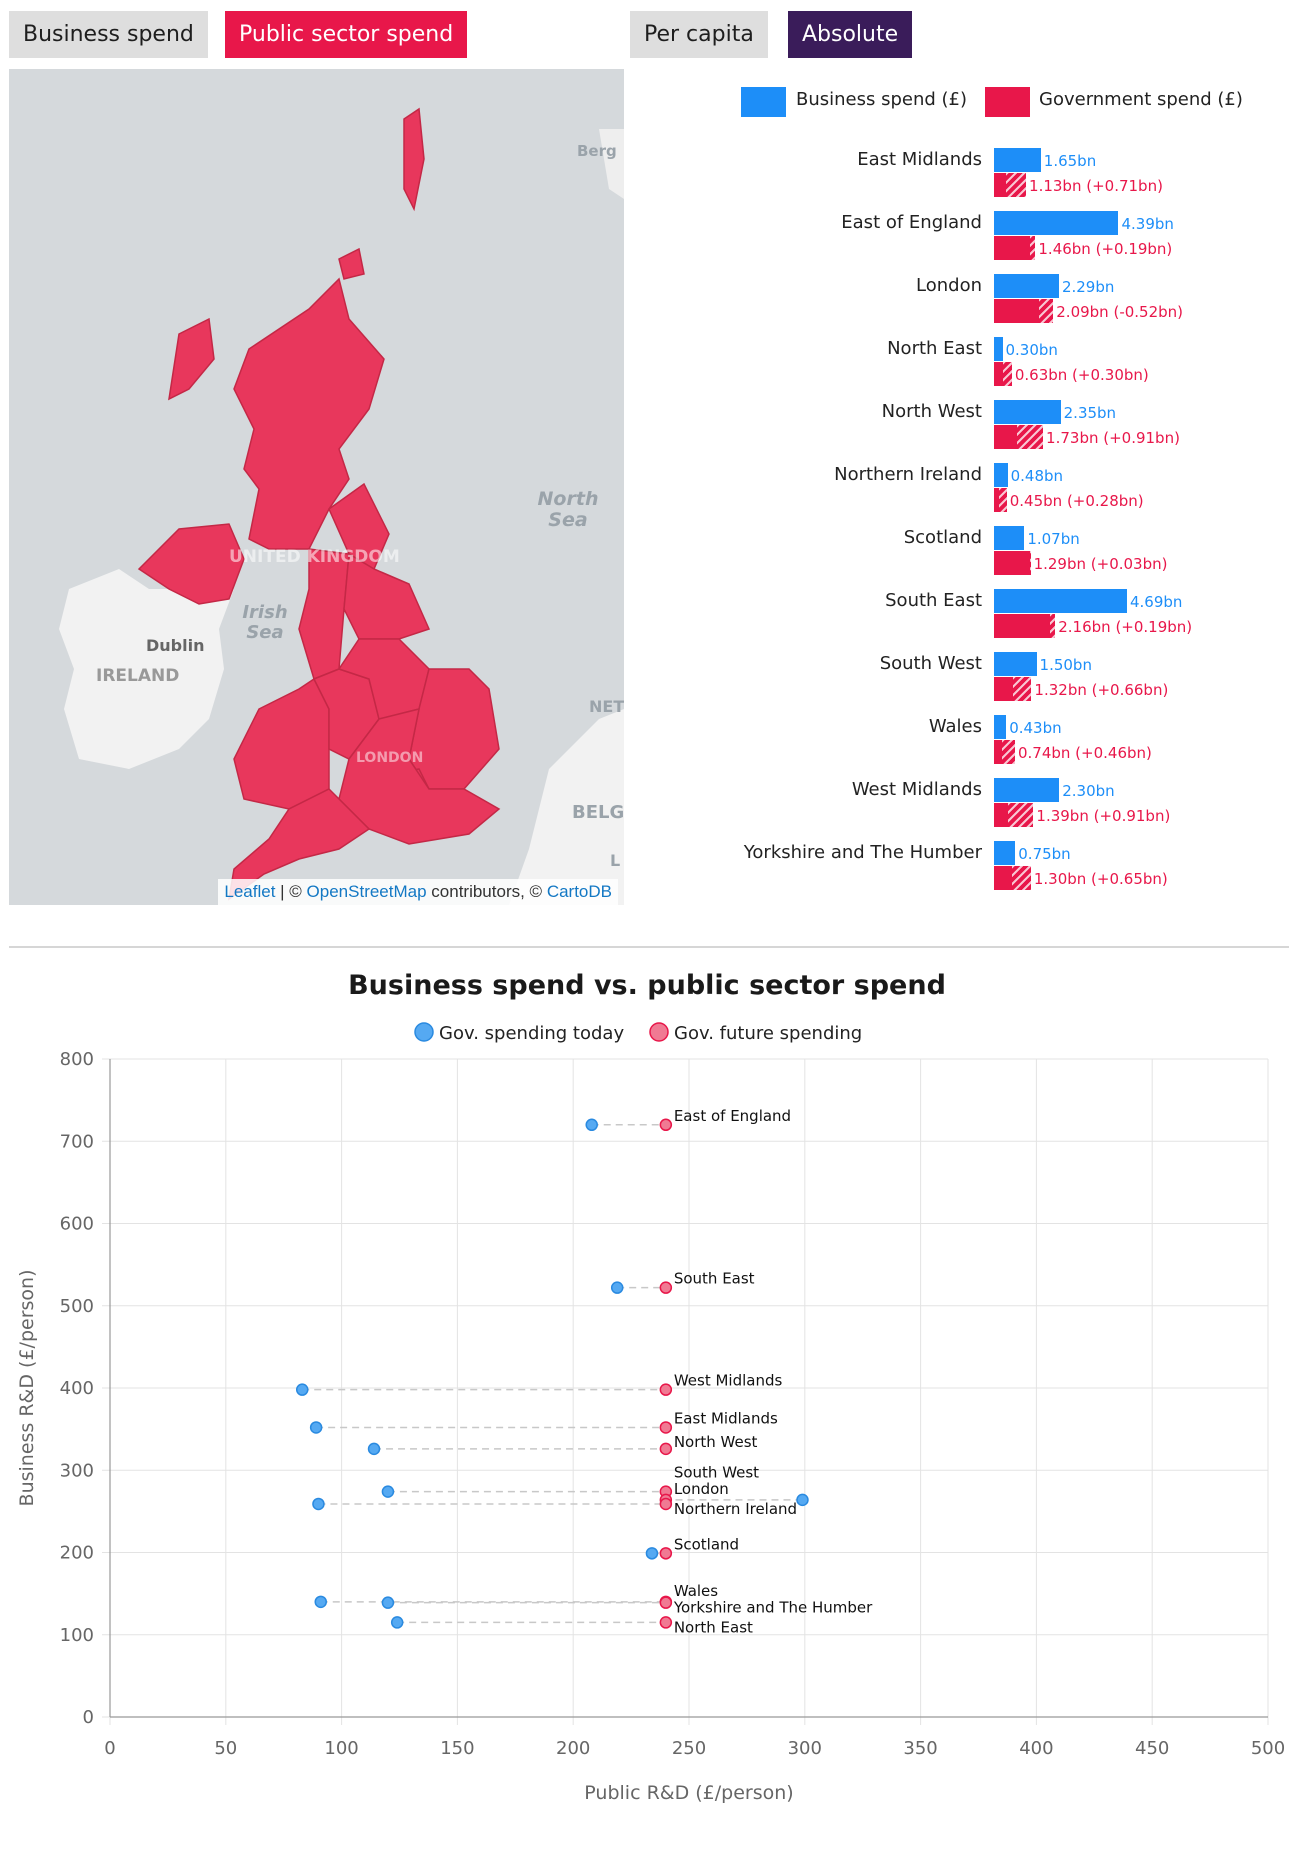 The image size is (1294, 1860). What do you see at coordinates (1125, 627) in the screenshot?
I see `government-bar-value: 2.16bn (+0.19bn)` at bounding box center [1125, 627].